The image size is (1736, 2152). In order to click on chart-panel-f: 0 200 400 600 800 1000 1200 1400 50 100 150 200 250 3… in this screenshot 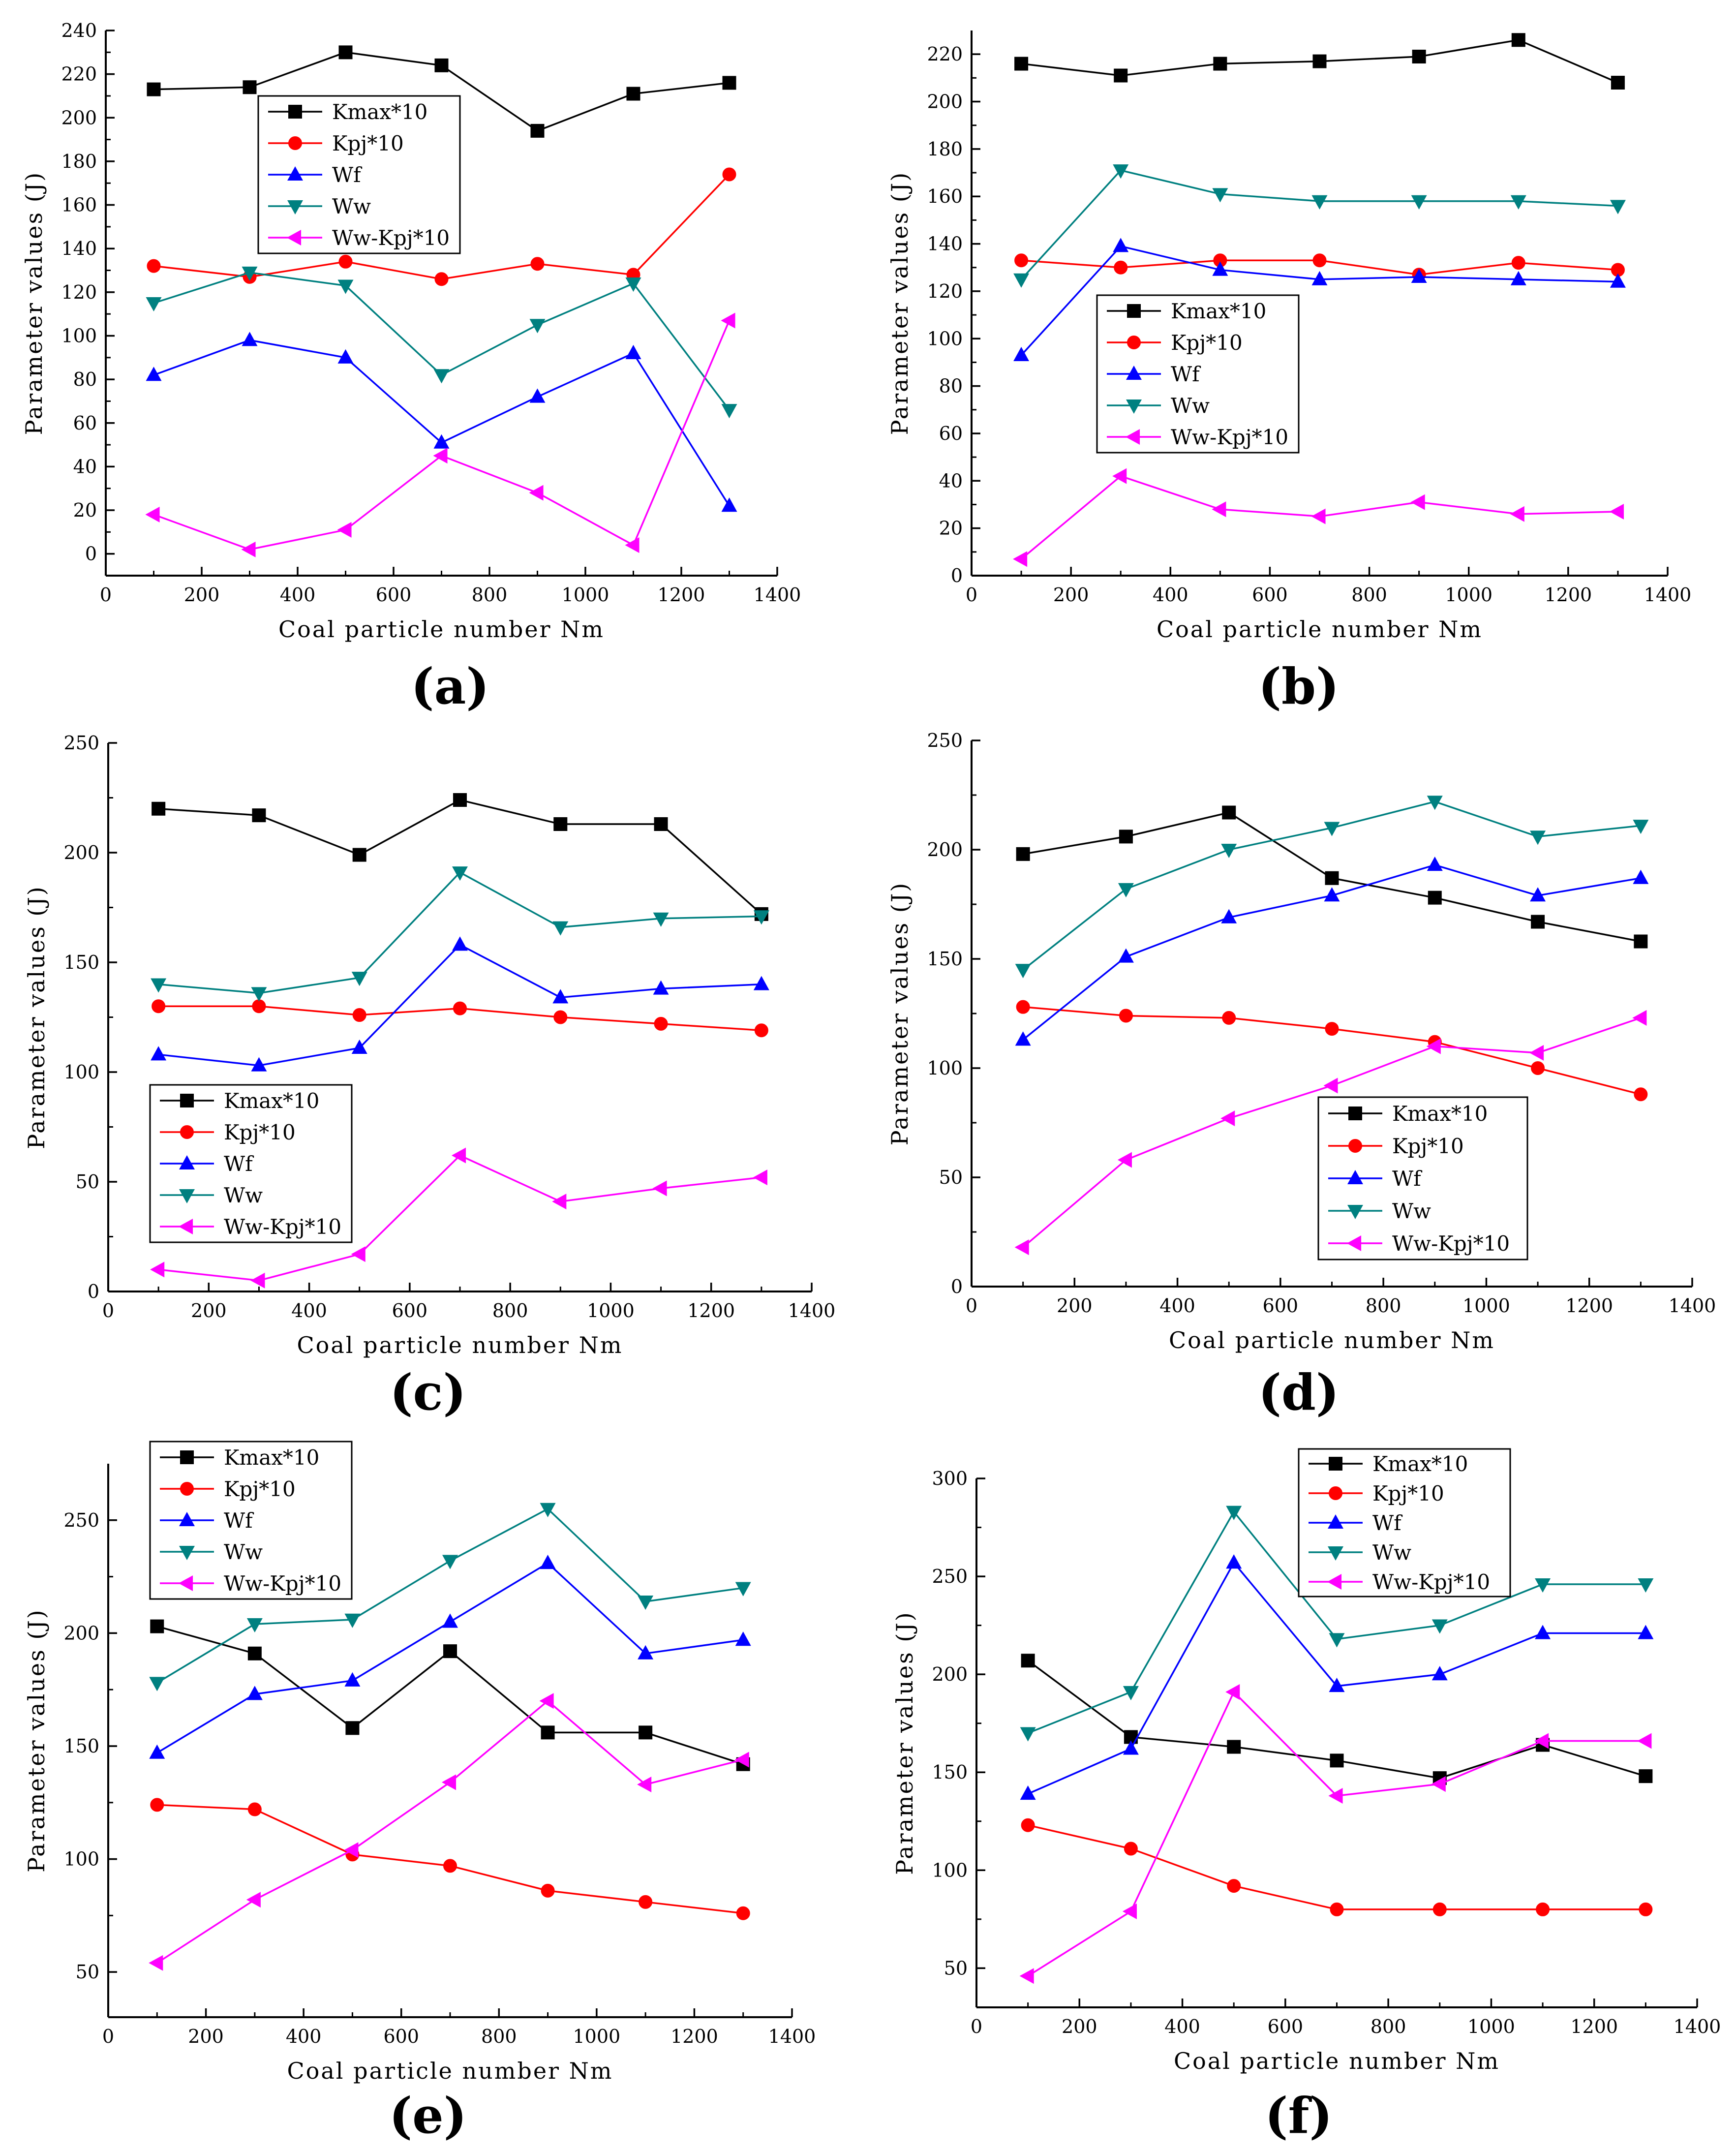, I will do `click(1306, 1761)`.